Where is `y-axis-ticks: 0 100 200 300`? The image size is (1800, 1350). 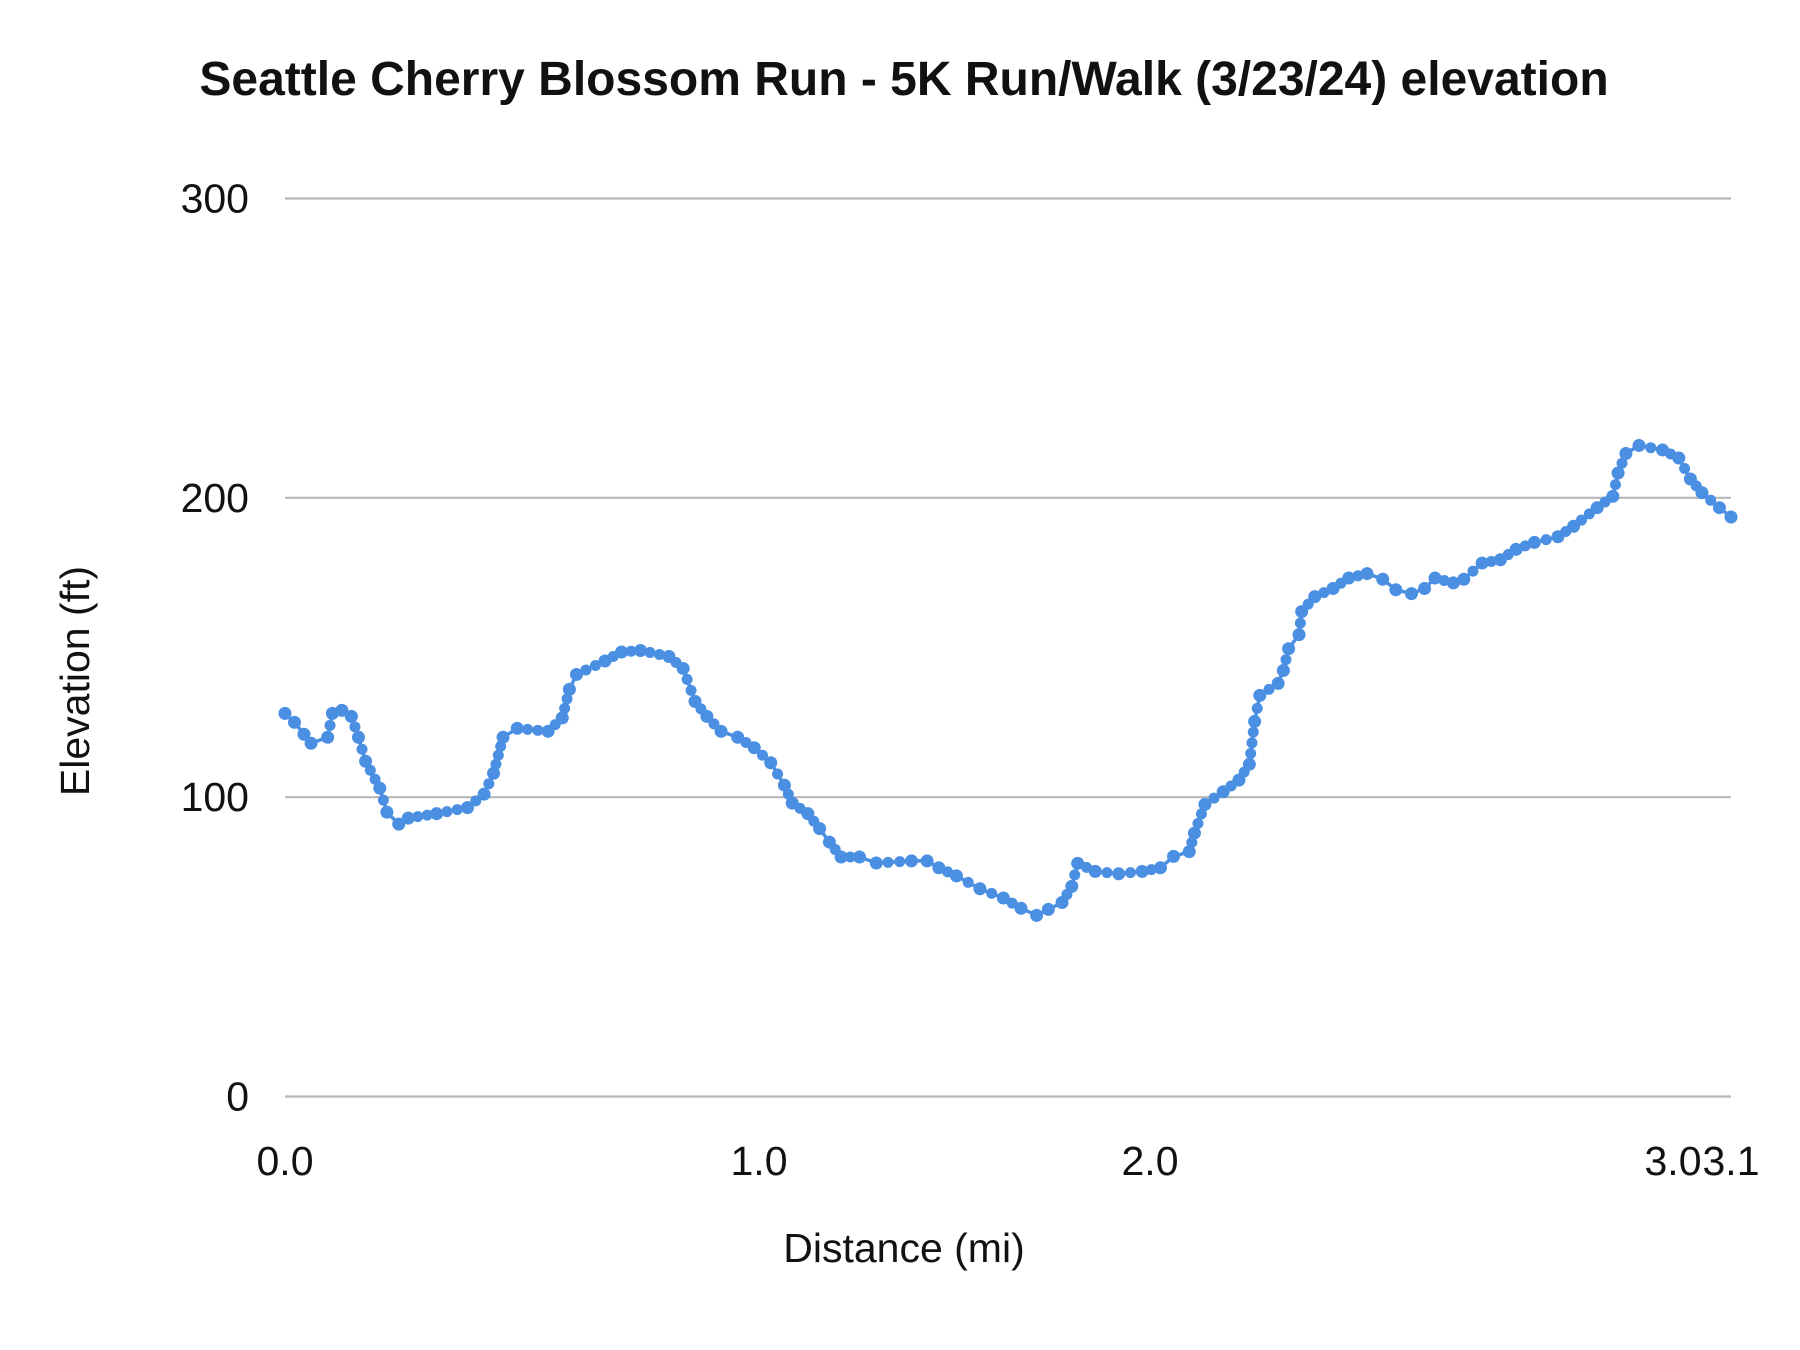
y-axis-ticks: 0 100 200 300 is located at coordinates (215, 648).